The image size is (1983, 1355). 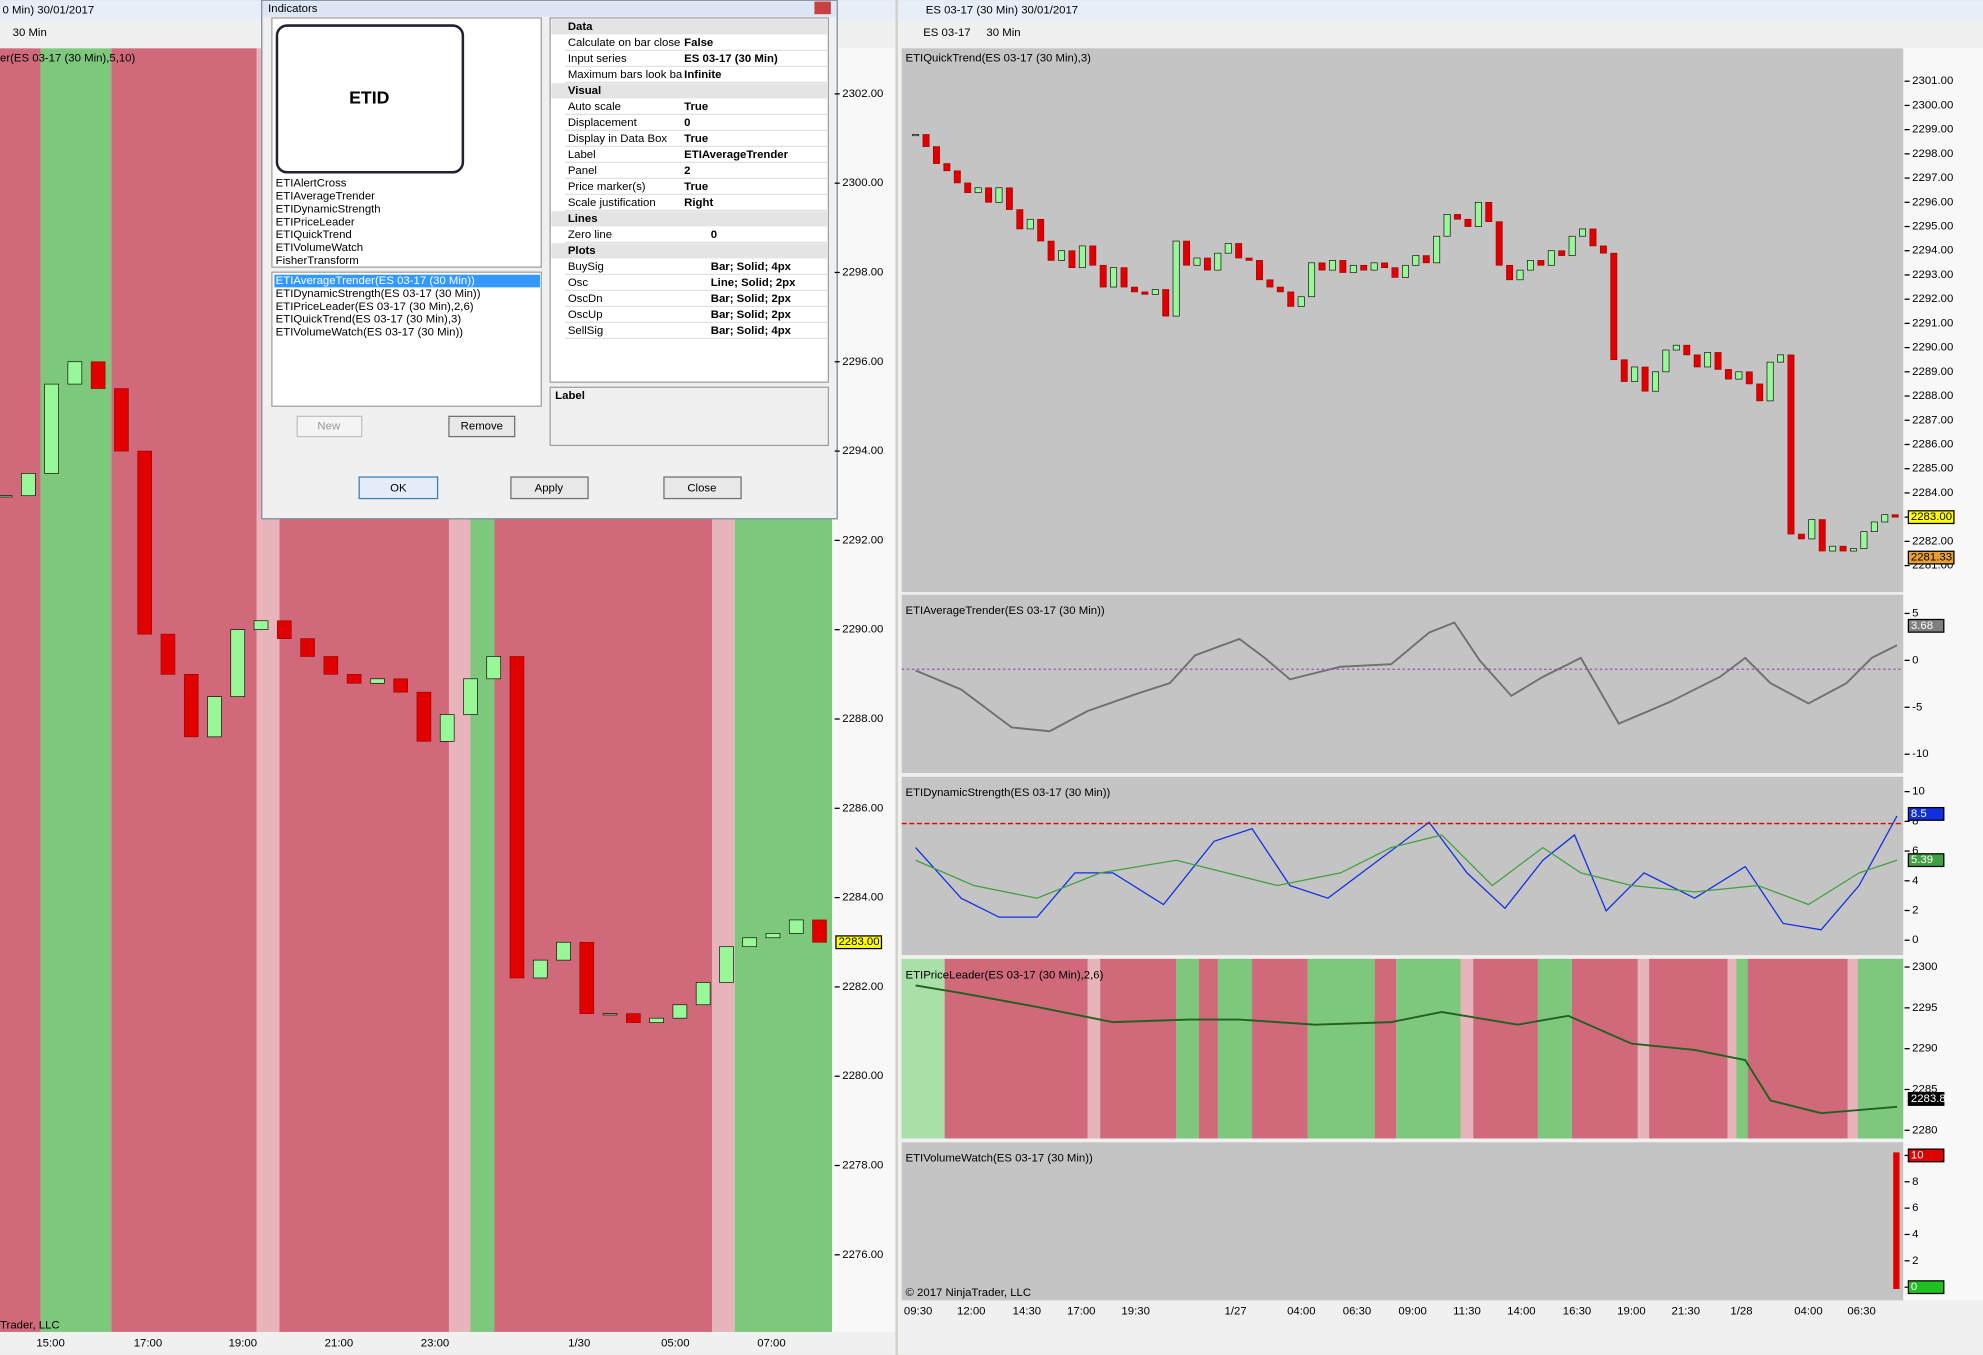 I want to click on indicator-item: ETIPriceLeader, so click(x=315, y=222).